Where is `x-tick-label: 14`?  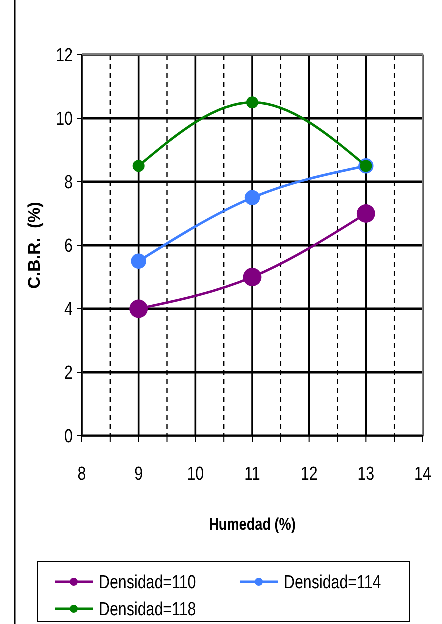
x-tick-label: 14 is located at coordinates (423, 473).